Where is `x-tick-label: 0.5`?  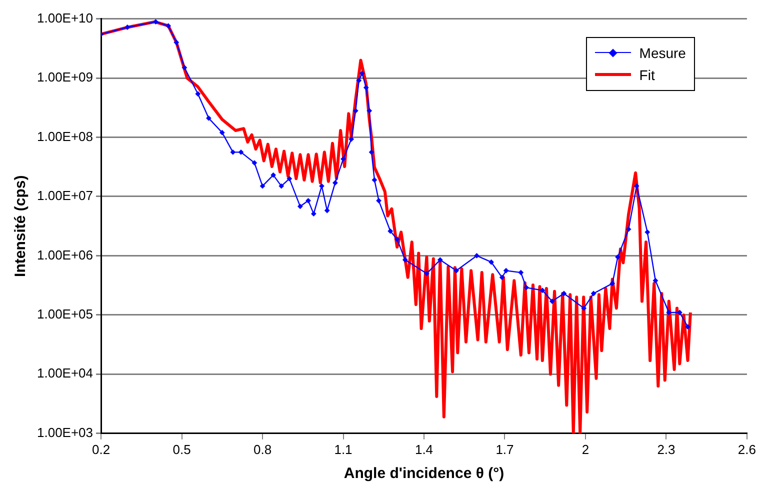 x-tick-label: 0.5 is located at coordinates (181, 449).